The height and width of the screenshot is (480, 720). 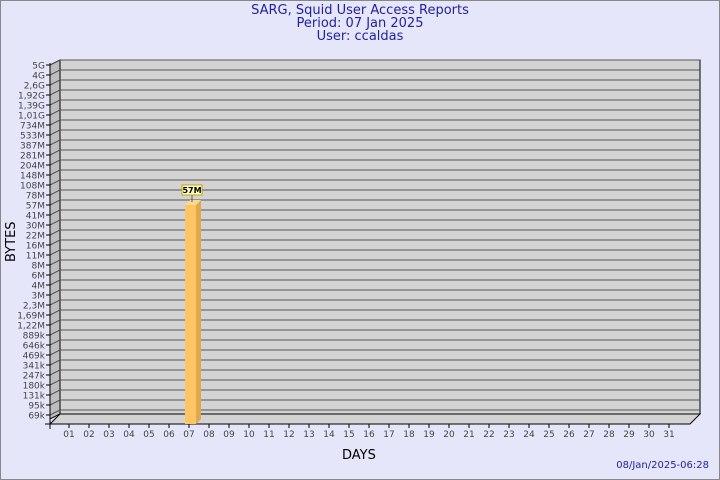 What do you see at coordinates (35, 237) in the screenshot?
I see `y-tick-label: 22M` at bounding box center [35, 237].